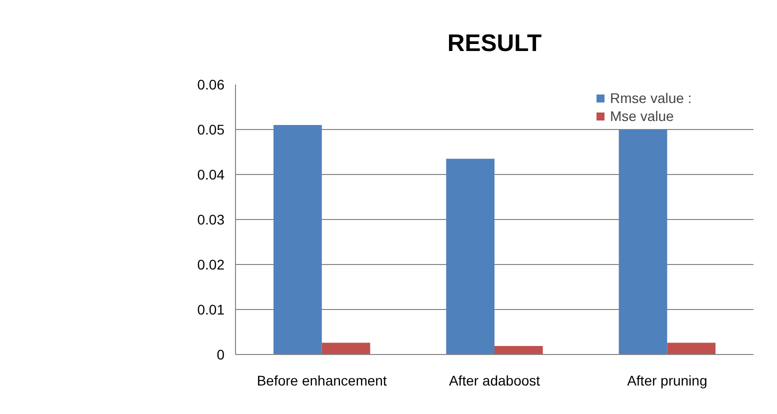  Describe the element at coordinates (642, 116) in the screenshot. I see `legend-label: Mse value` at that location.